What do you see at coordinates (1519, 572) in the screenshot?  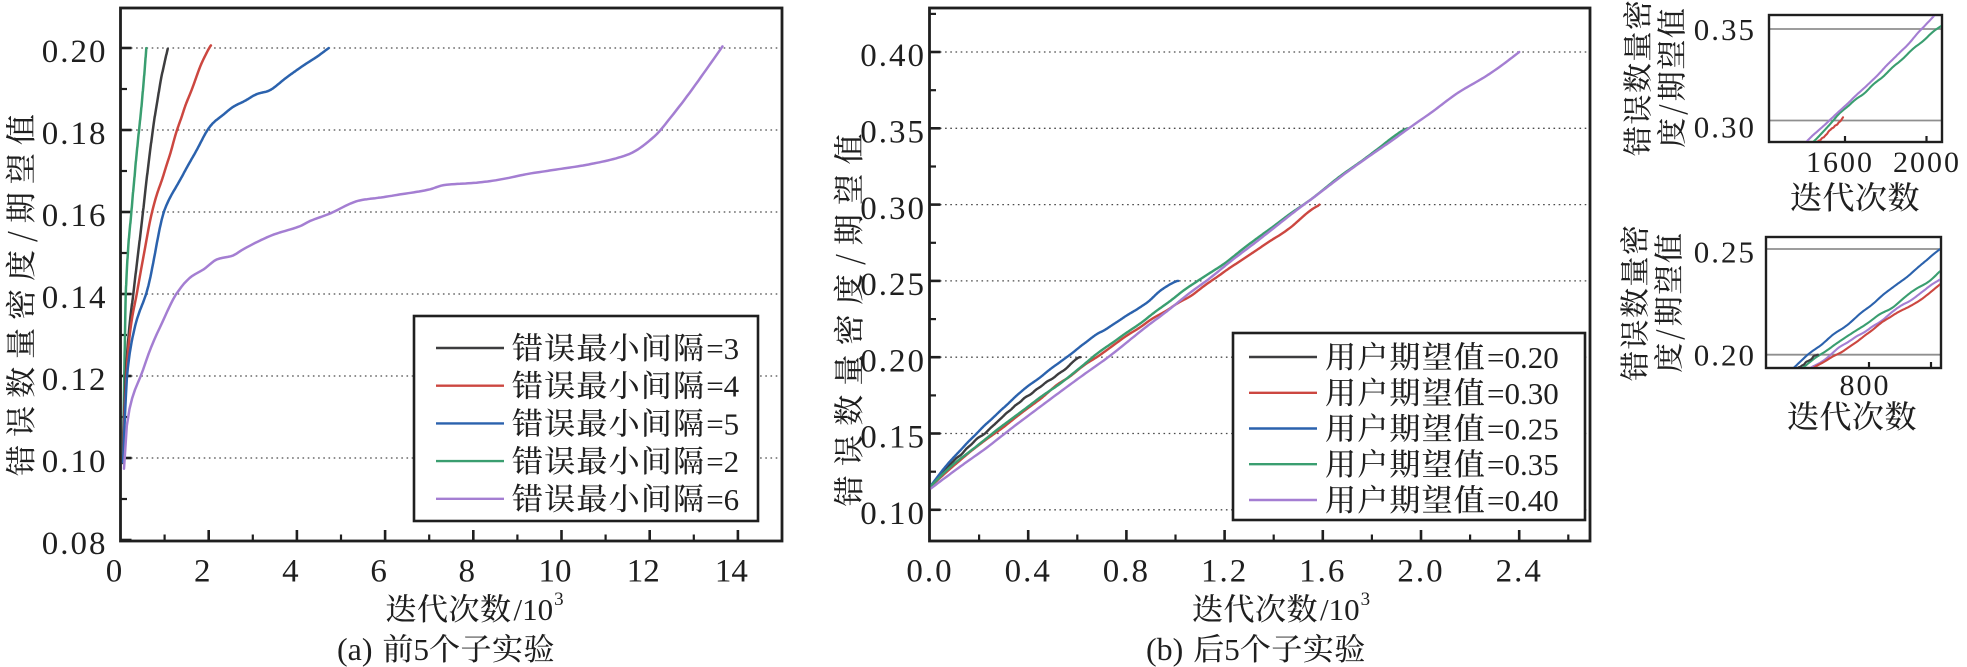 I see `svg-text: 2.4` at bounding box center [1519, 572].